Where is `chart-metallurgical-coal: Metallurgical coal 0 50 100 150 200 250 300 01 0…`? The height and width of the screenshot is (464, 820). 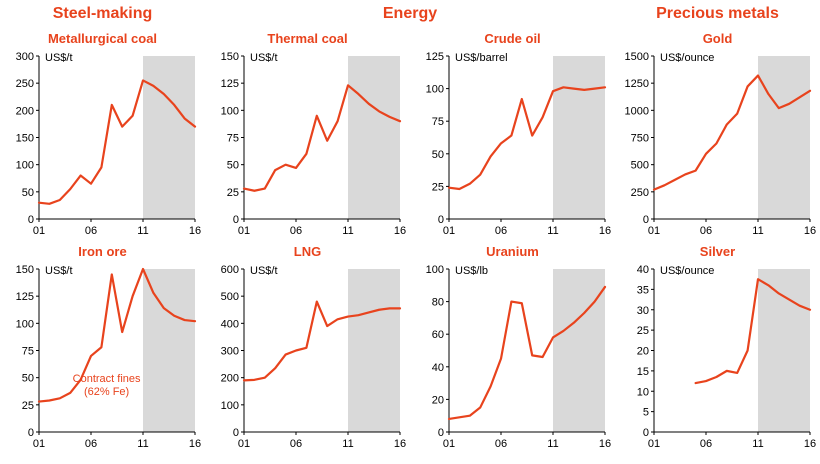
chart-metallurgical-coal: Metallurgical coal 0 50 100 150 200 250 300 01 0… is located at coordinates (102, 133).